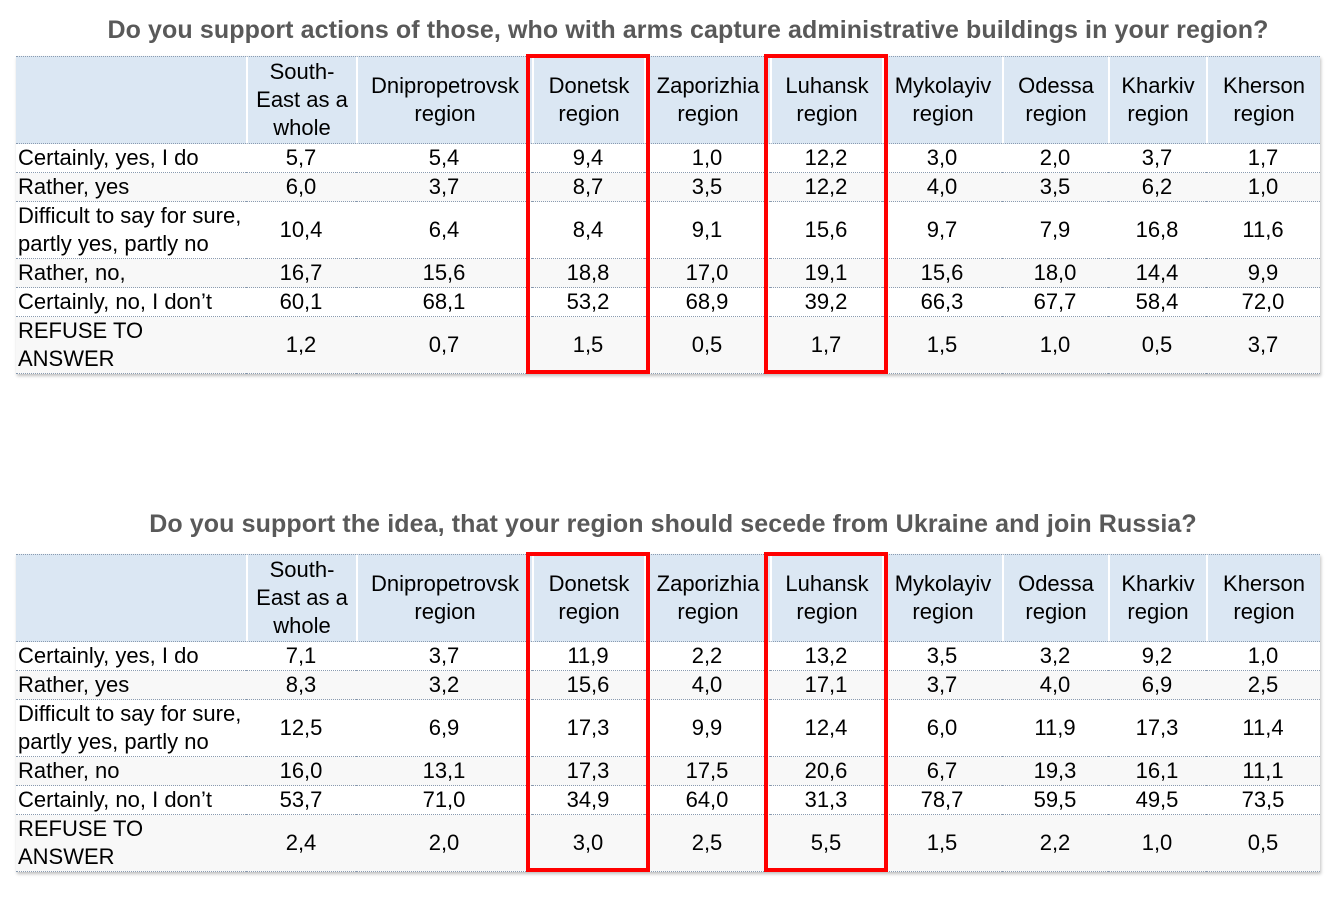 Image resolution: width=1332 pixels, height=922 pixels. What do you see at coordinates (942, 771) in the screenshot?
I see `table-cell: 6,7` at bounding box center [942, 771].